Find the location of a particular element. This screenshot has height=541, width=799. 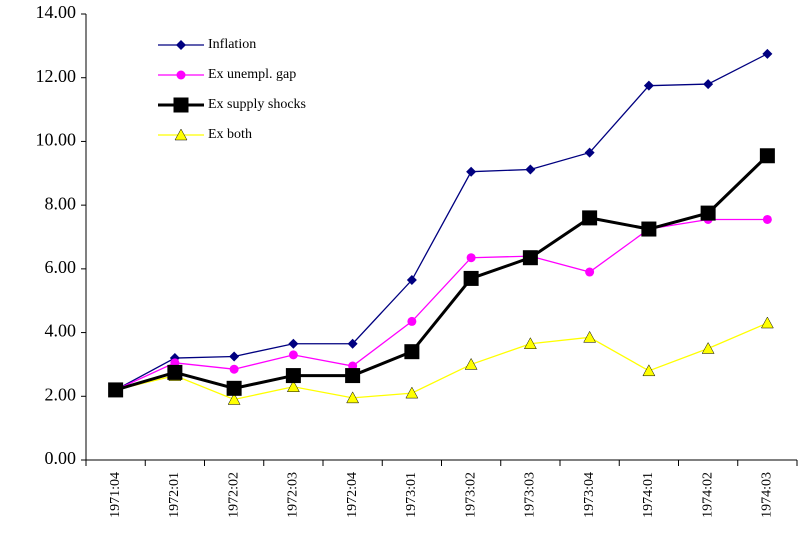

y-tick-label: 8.00 is located at coordinates (61, 203).